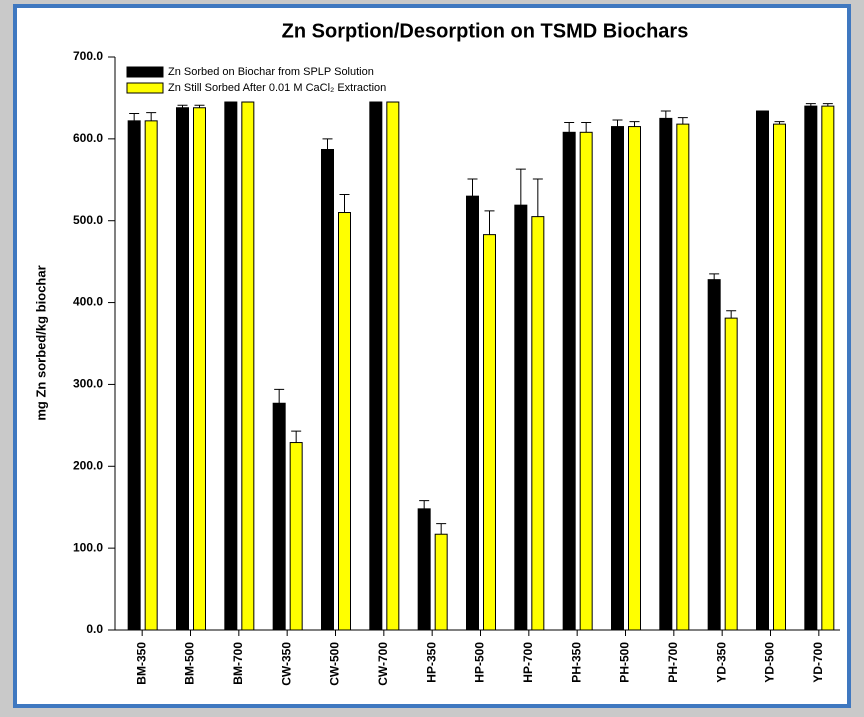 The height and width of the screenshot is (717, 864). Describe the element at coordinates (94, 629) in the screenshot. I see `y-tick-label: 0.0` at that location.